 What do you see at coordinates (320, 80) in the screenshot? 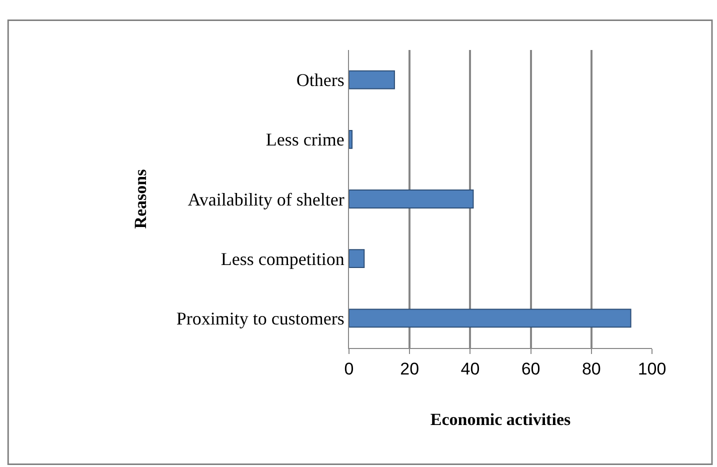
I see `y-tick-label: Others` at bounding box center [320, 80].